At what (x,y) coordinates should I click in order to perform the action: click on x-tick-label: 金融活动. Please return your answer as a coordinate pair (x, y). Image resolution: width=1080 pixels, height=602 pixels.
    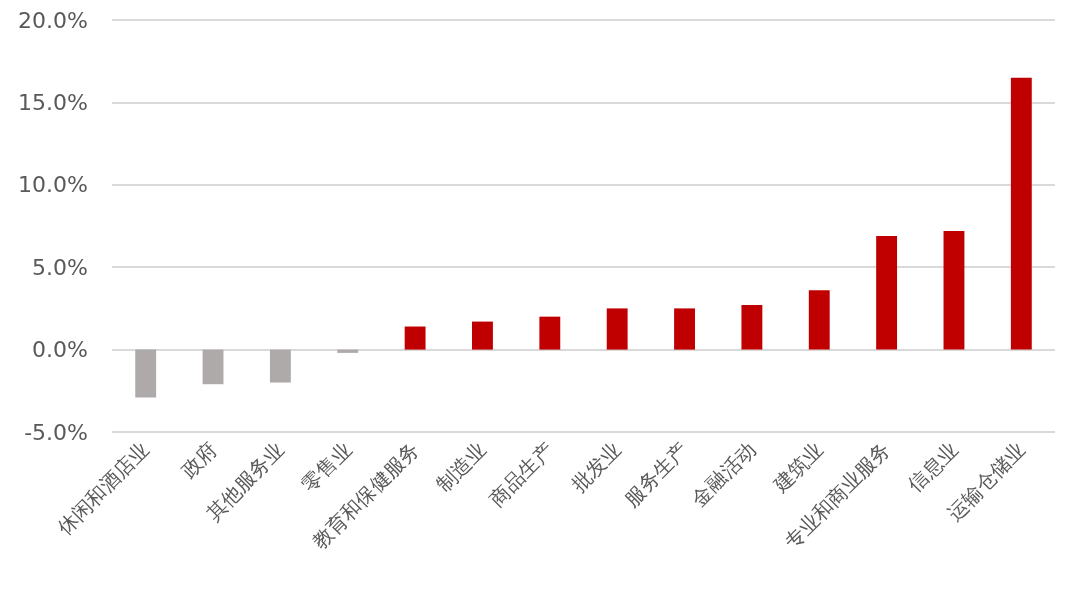
    Looking at the image, I should click on (723, 474).